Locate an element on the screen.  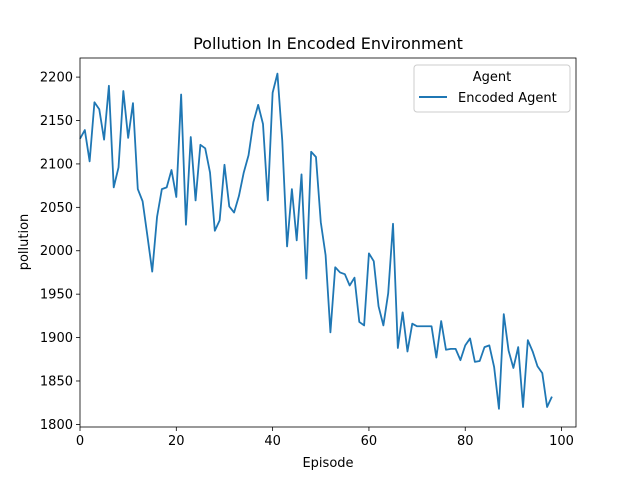
y-tick-label: 2200 is located at coordinates (56, 78).